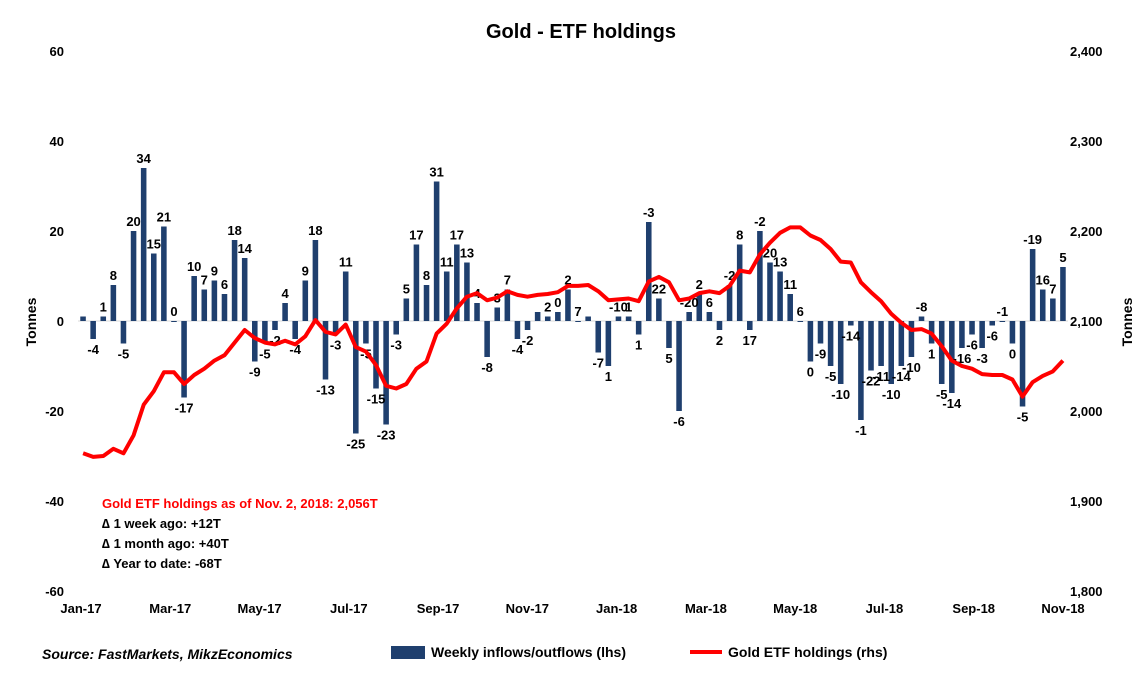  I want to click on bar-label: 21, so click(164, 217).